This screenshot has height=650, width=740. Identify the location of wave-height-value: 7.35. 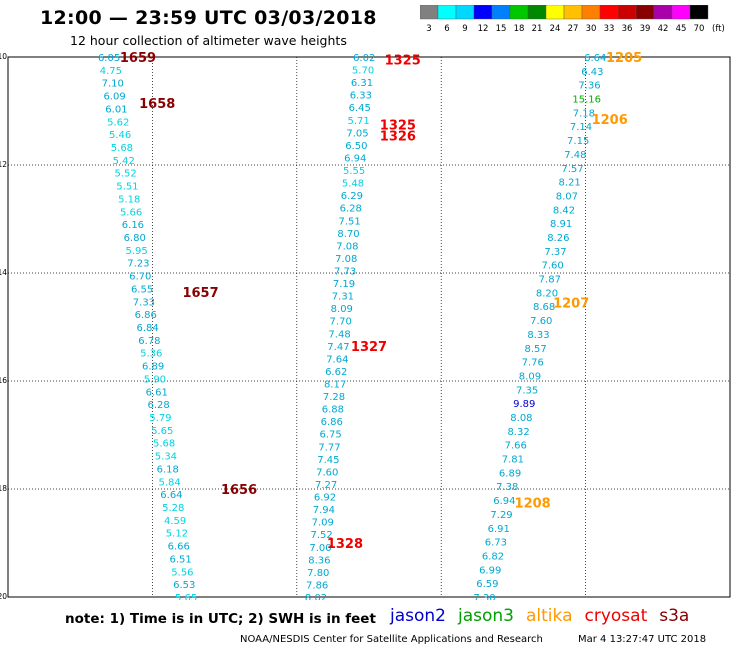
(527, 390).